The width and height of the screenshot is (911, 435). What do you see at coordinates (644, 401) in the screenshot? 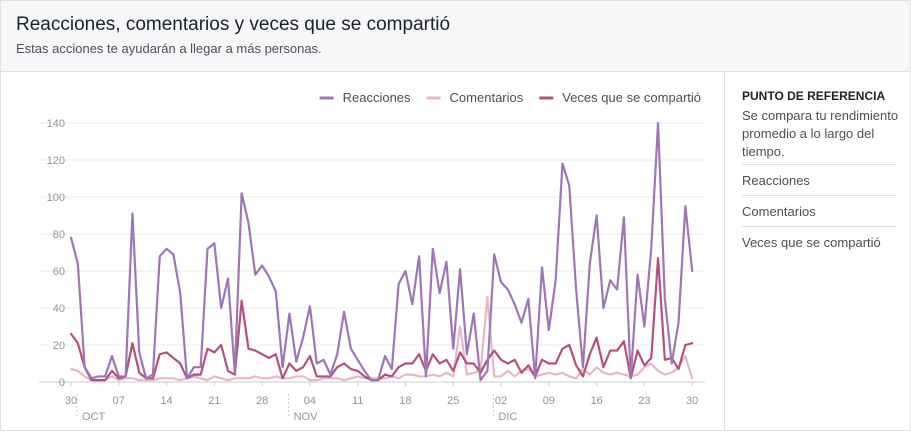
I see `x-tick-label: 23` at bounding box center [644, 401].